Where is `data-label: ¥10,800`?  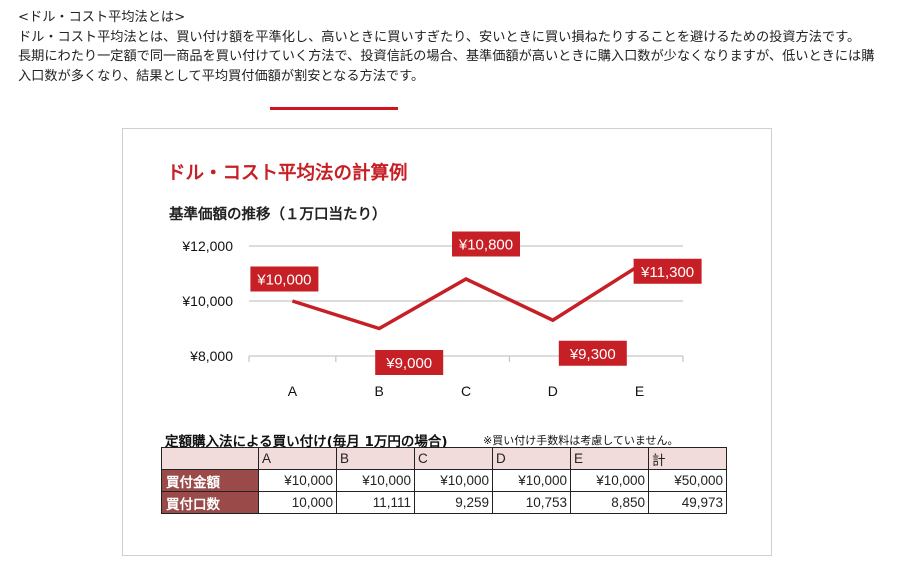 data-label: ¥10,800 is located at coordinates (485, 245).